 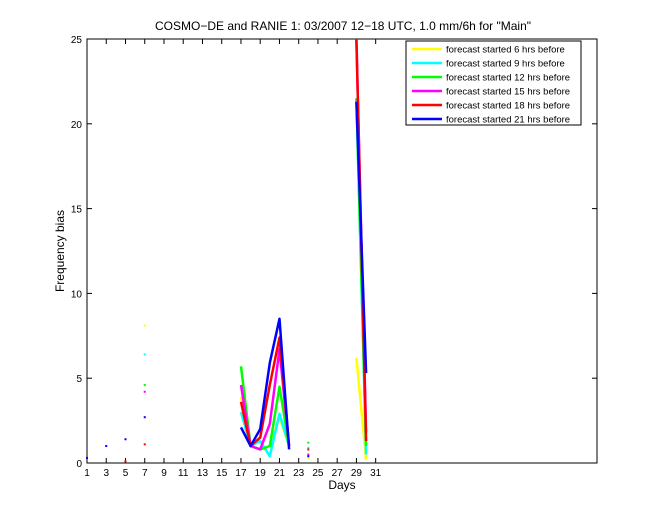 What do you see at coordinates (222, 473) in the screenshot?
I see `x-tick-label: 15` at bounding box center [222, 473].